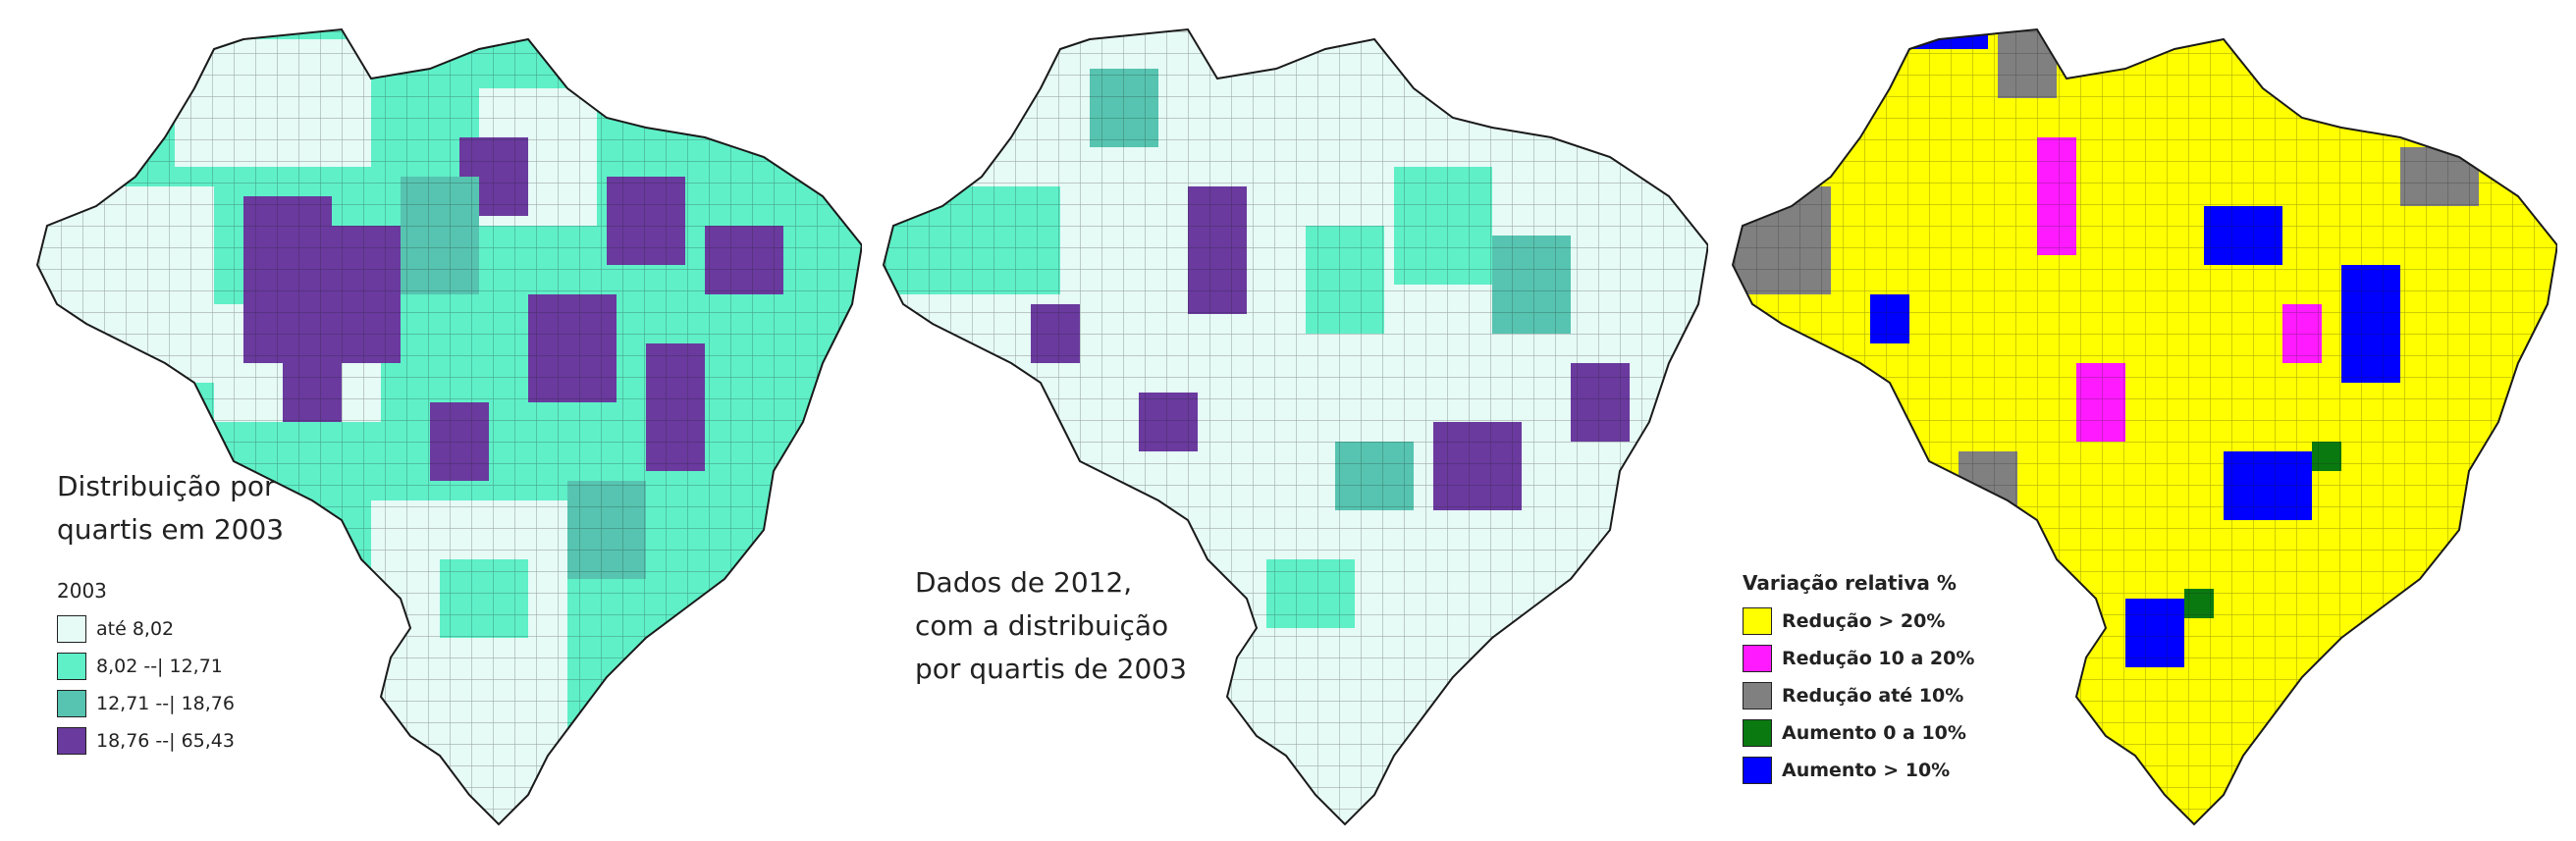 Image resolution: width=2576 pixels, height=841 pixels. Describe the element at coordinates (170, 508) in the screenshot. I see `caption-map-2003: Distribuição por quartis em 2003` at that location.